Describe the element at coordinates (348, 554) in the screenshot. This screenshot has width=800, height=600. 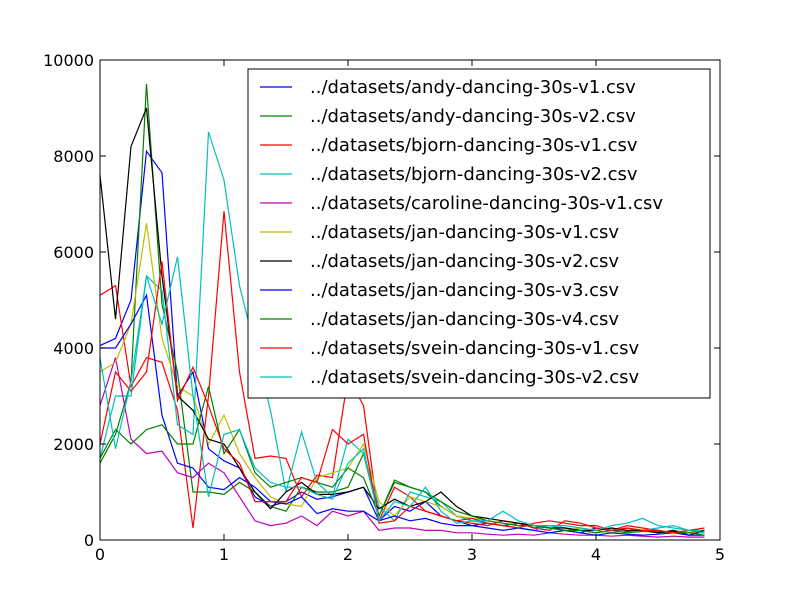
I see `x-tick-label: 2` at that location.